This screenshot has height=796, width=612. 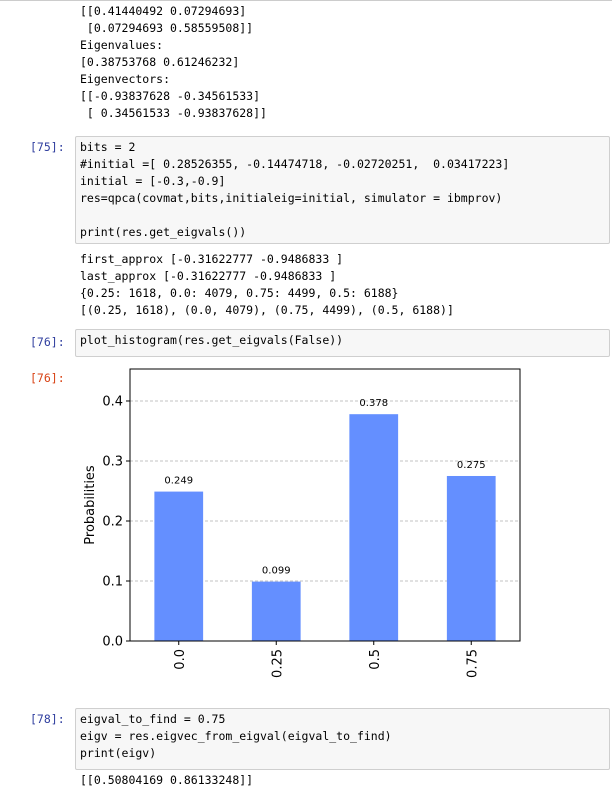 I want to click on cell-output: [[0.50804169 0.86133248]], so click(x=167, y=780).